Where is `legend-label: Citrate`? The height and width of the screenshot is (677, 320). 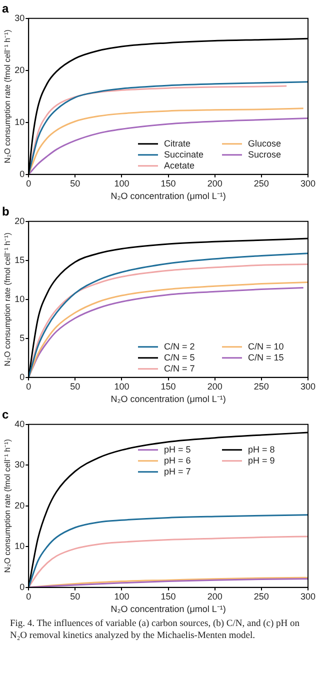 legend-label: Citrate is located at coordinates (177, 143).